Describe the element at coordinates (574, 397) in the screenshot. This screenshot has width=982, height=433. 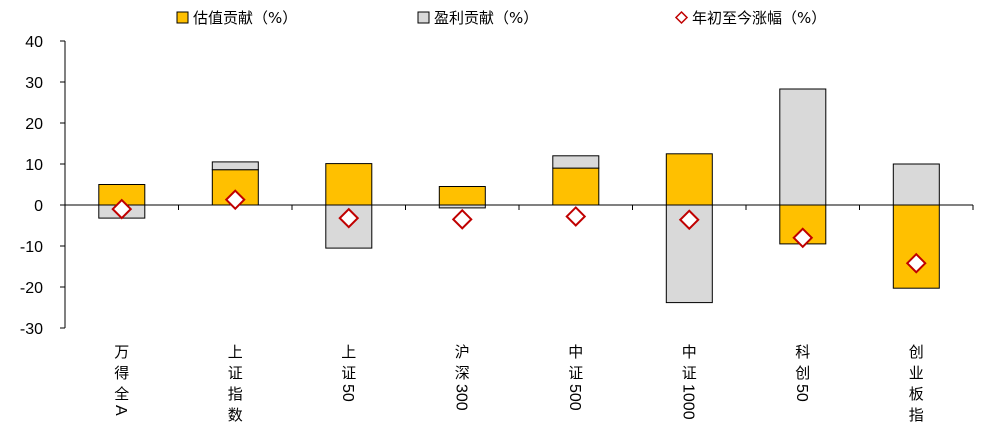
I see `svg-text: 500` at that location.